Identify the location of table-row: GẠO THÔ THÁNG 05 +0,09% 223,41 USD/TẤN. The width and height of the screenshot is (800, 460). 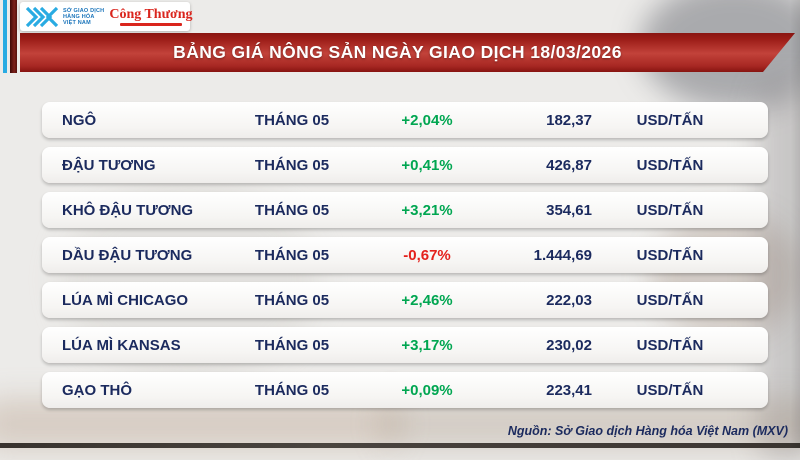
(405, 390).